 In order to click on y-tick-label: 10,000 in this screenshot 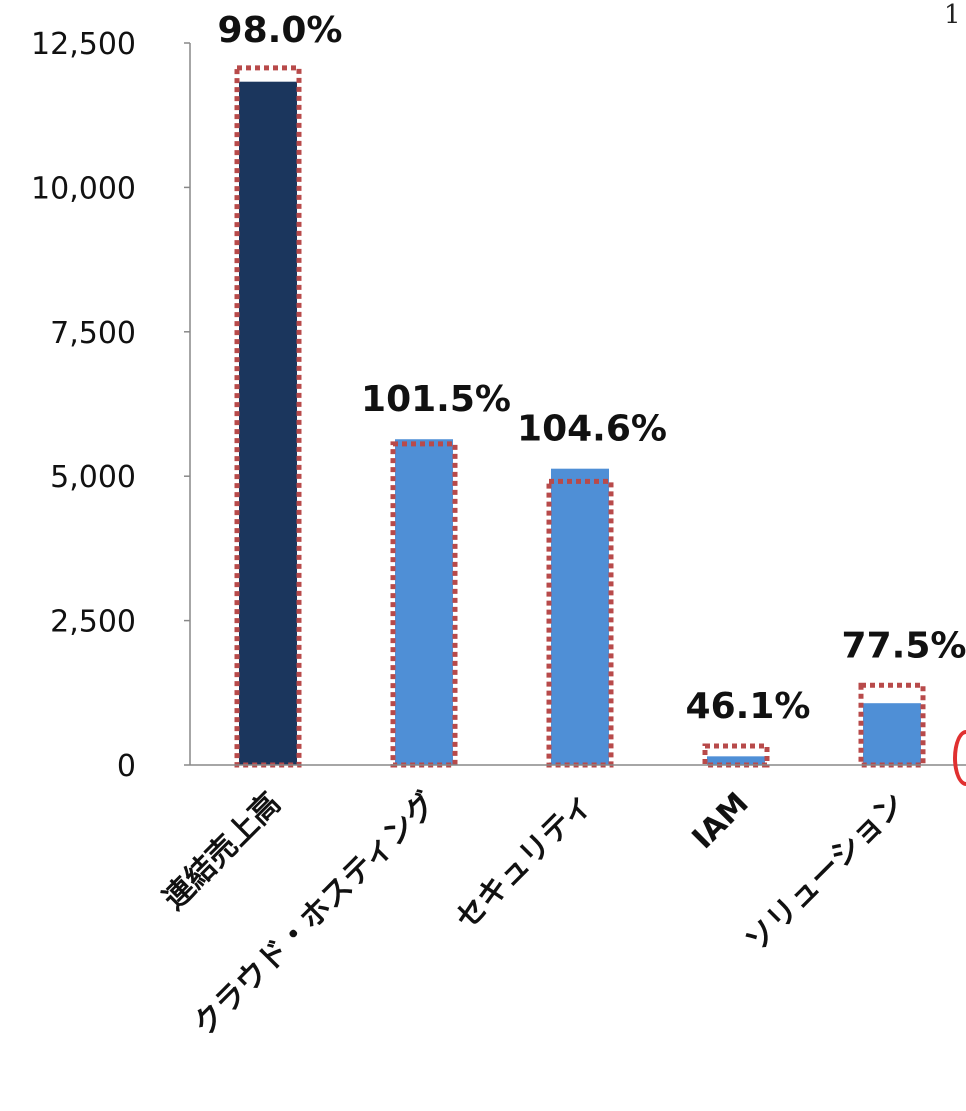, I will do `click(83, 188)`.